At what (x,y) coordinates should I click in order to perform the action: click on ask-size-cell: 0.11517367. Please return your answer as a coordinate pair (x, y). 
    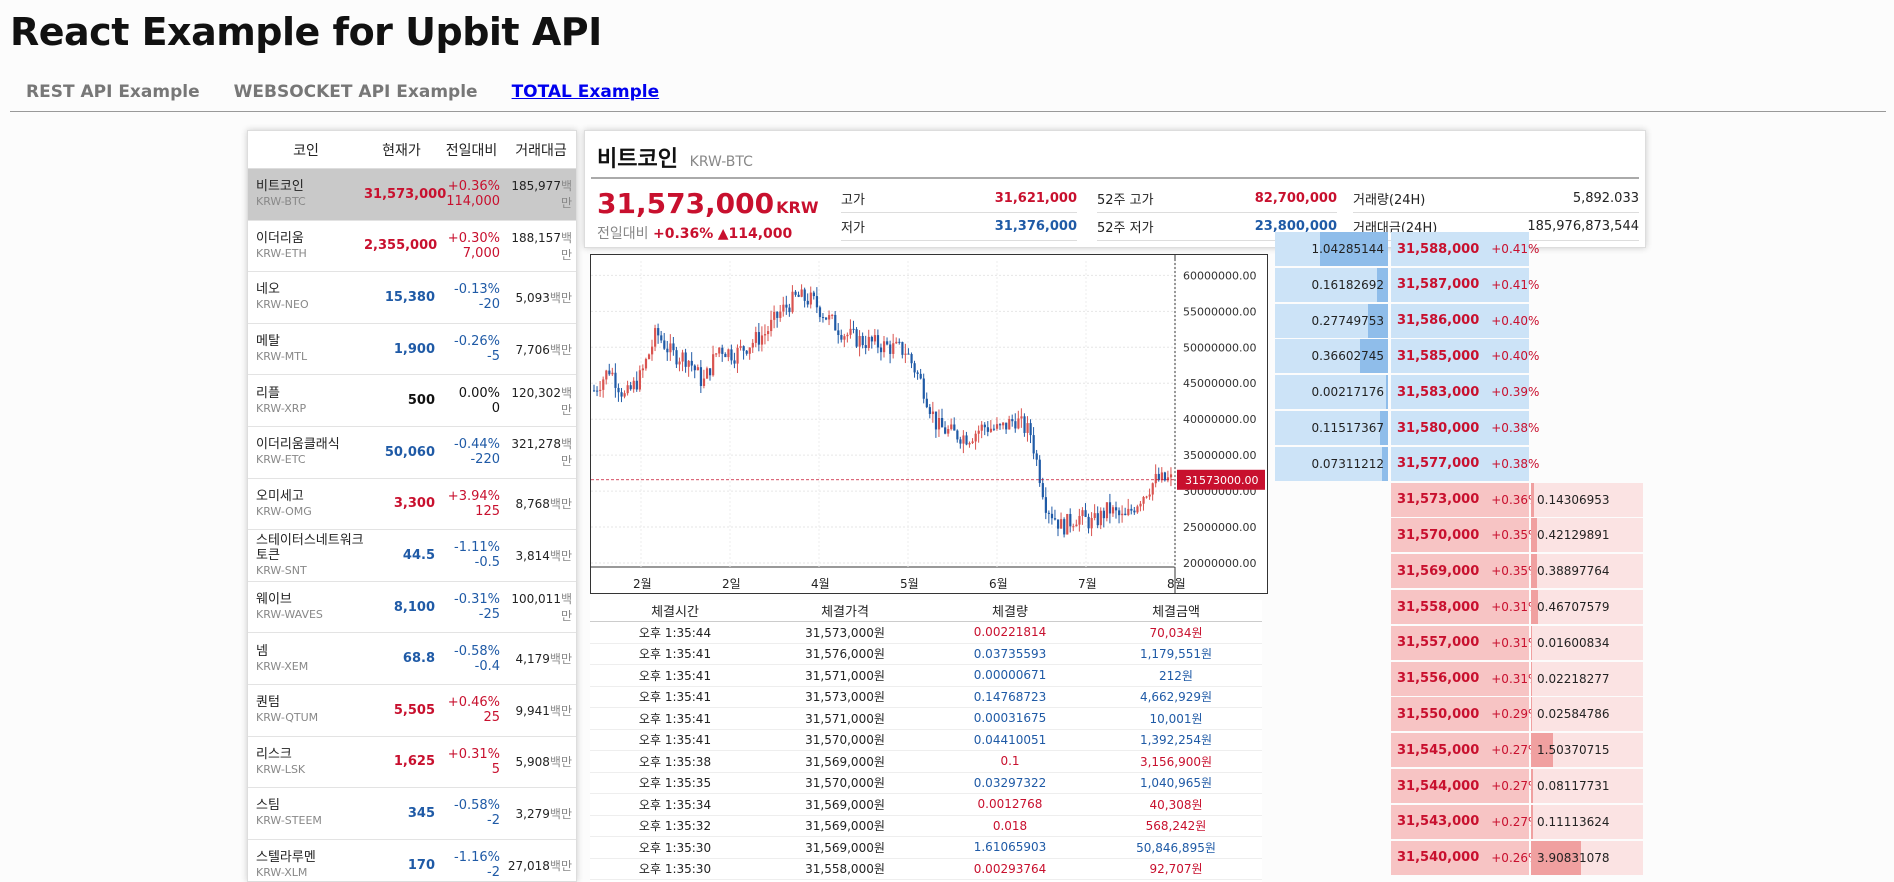
    Looking at the image, I should click on (1331, 428).